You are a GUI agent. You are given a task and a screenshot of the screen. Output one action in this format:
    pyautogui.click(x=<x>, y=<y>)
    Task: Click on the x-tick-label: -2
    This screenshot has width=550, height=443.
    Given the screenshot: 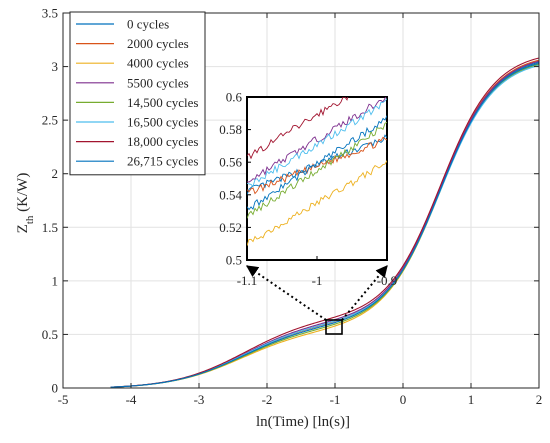 What is the action you would take?
    pyautogui.click(x=267, y=399)
    